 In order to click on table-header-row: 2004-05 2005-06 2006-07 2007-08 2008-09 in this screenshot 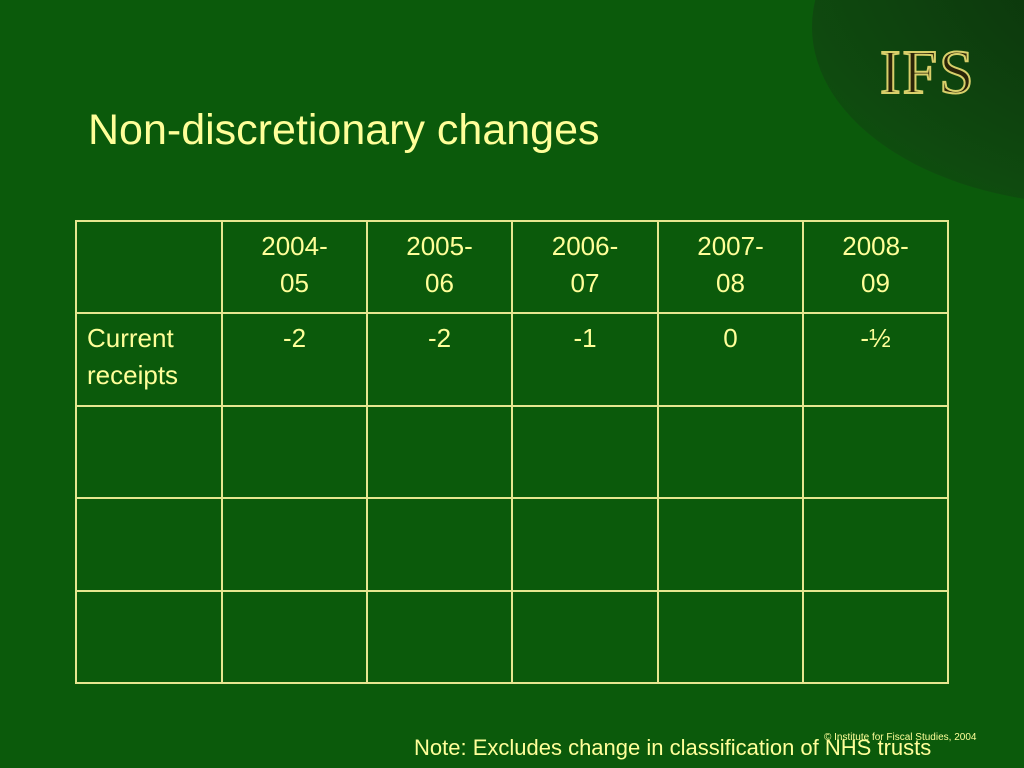, I will do `click(512, 267)`.